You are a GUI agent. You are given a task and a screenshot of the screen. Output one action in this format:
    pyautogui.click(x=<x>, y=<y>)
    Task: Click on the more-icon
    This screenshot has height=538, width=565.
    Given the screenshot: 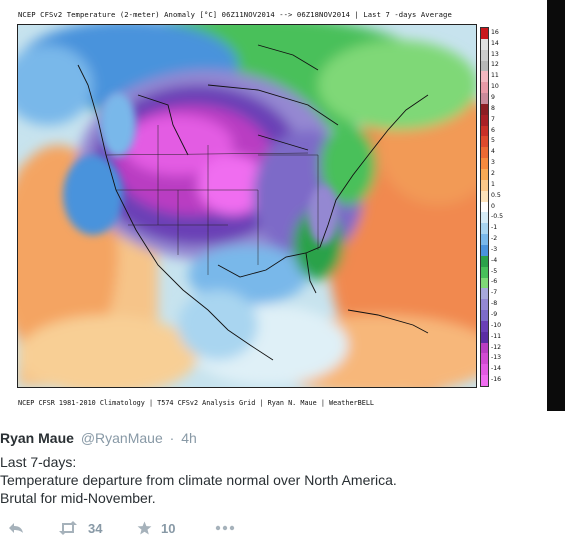 What is the action you would take?
    pyautogui.click(x=225, y=528)
    